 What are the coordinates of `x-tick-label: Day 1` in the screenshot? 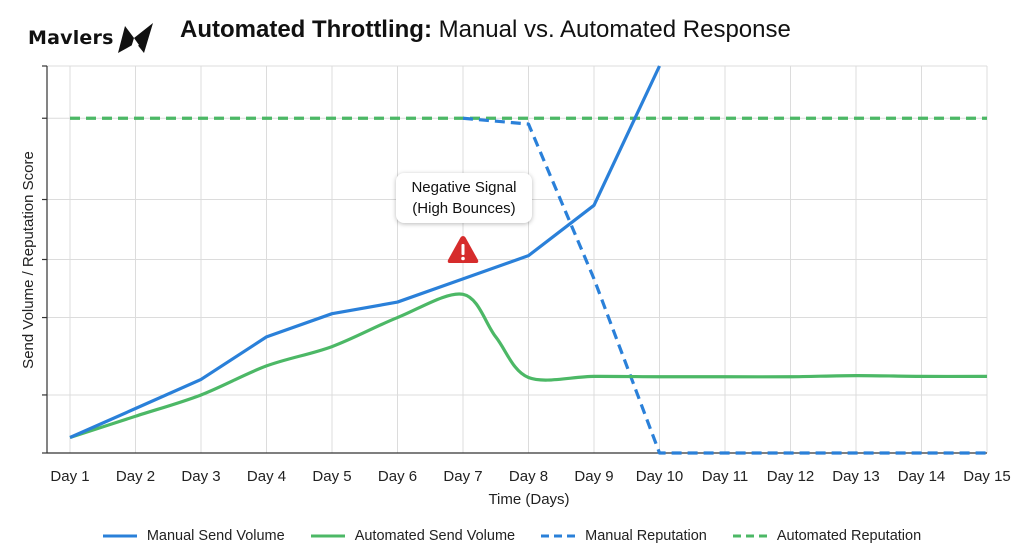 It's located at (69, 476).